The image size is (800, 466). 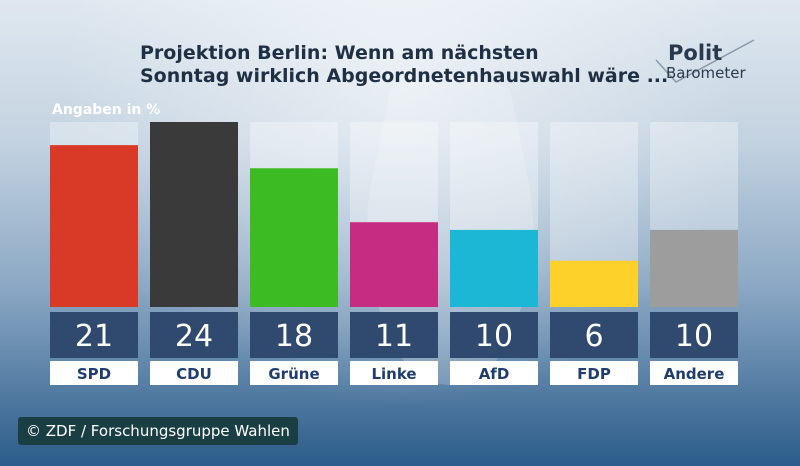 What do you see at coordinates (106, 110) in the screenshot?
I see `unit-label: Angaben in %` at bounding box center [106, 110].